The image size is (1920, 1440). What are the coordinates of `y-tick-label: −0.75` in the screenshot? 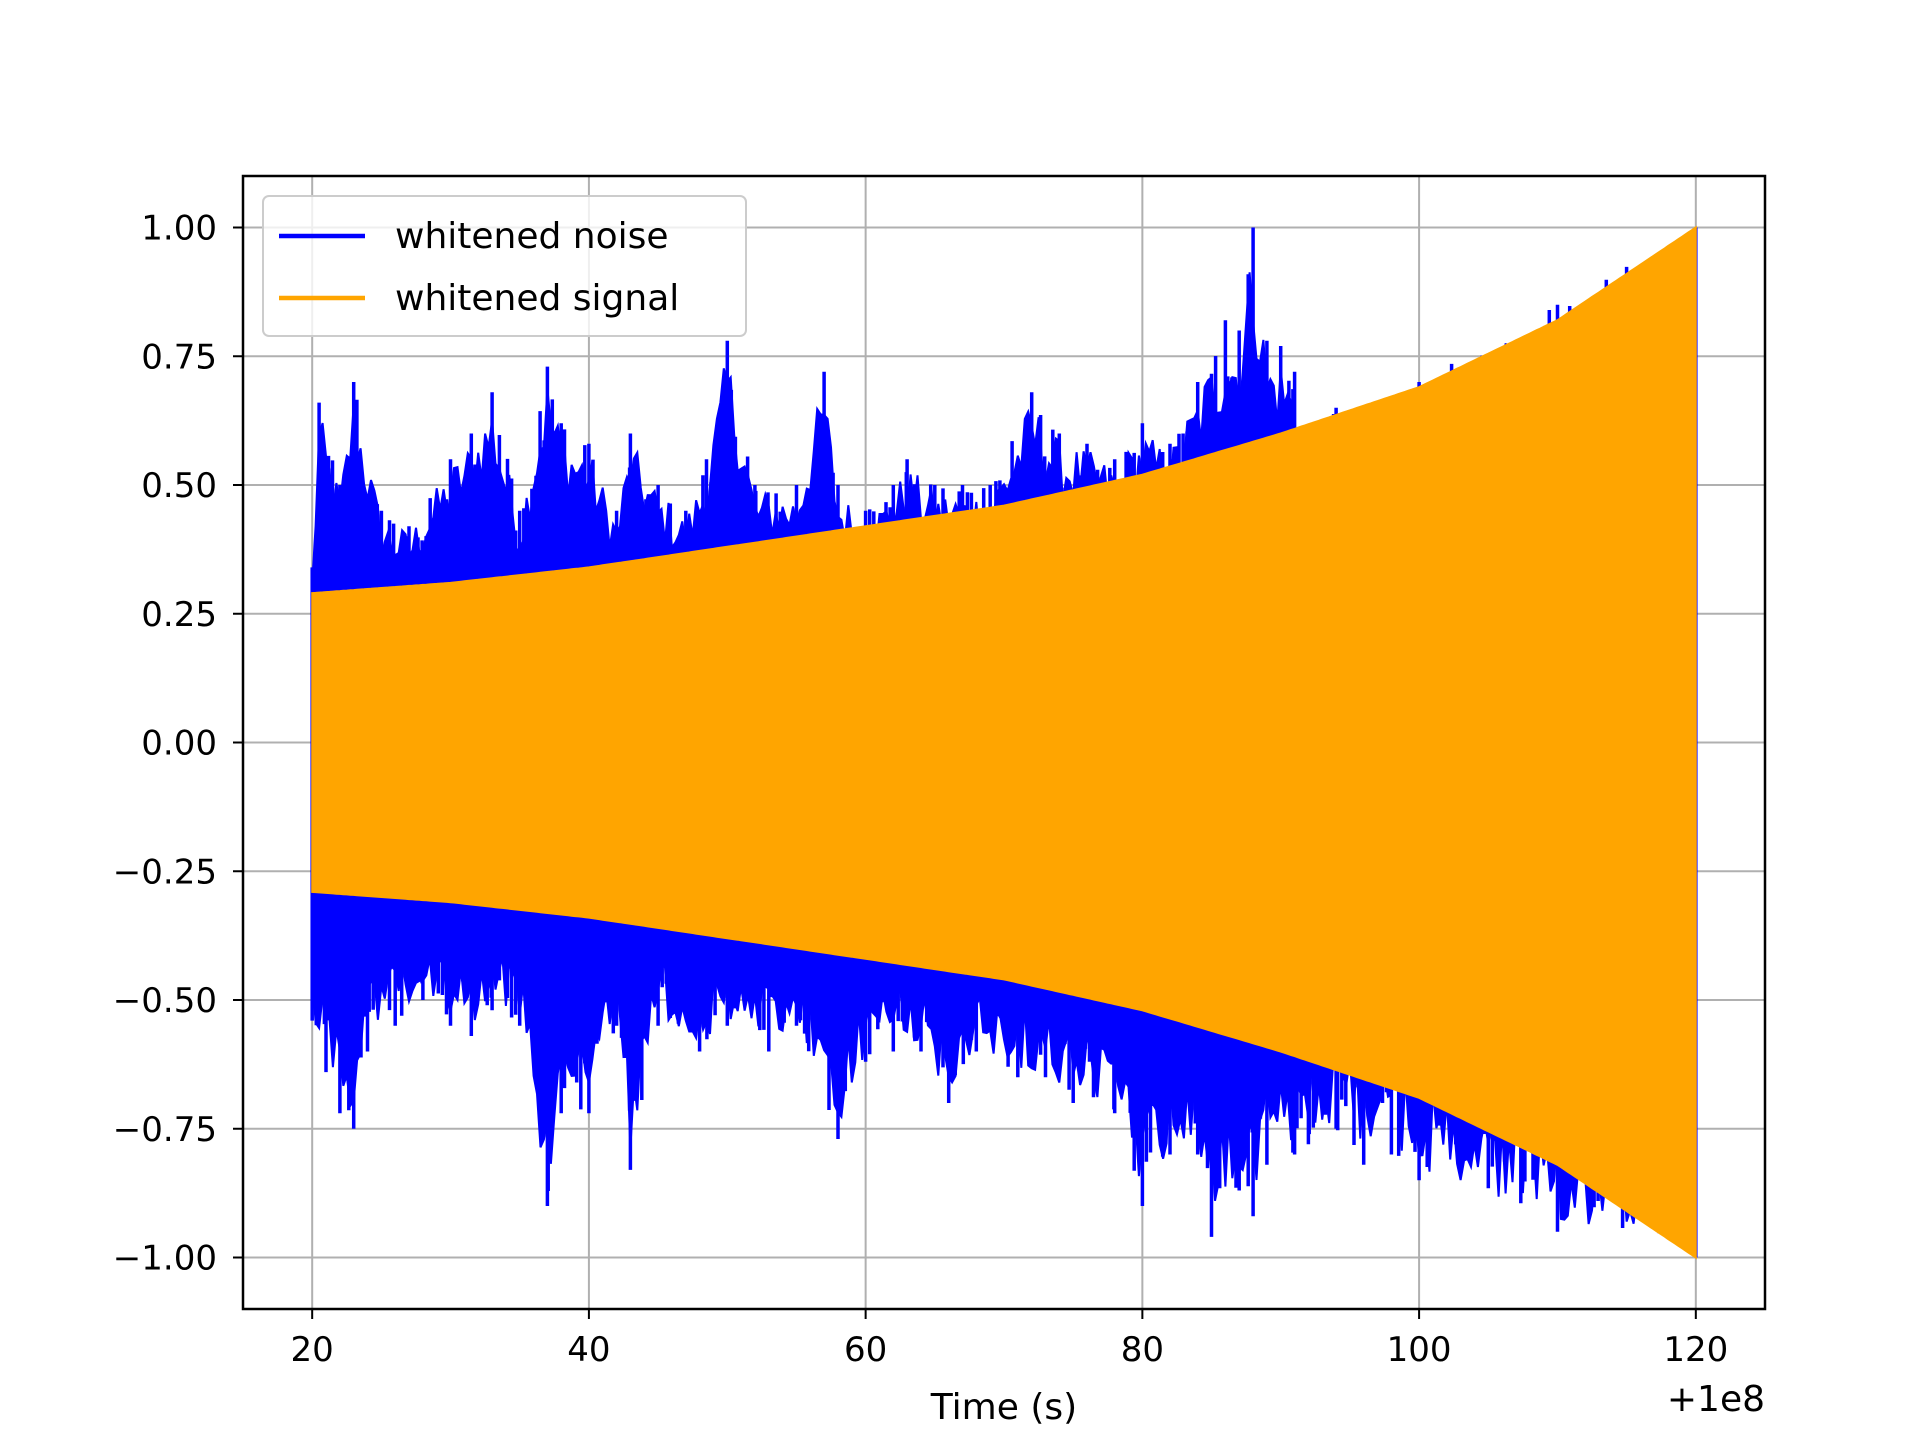 It's located at (165, 1130).